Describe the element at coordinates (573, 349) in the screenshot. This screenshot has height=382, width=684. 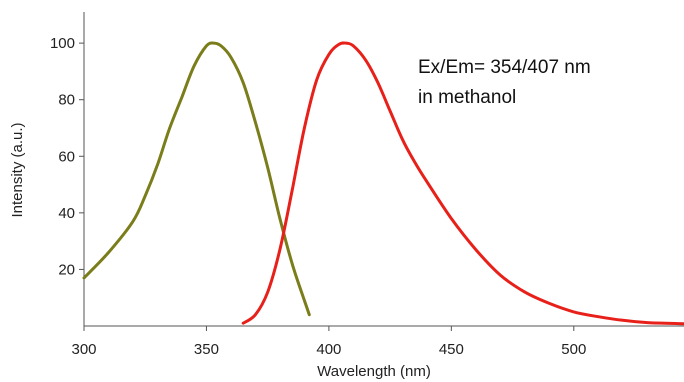
I see `x-tick-label: 500` at that location.